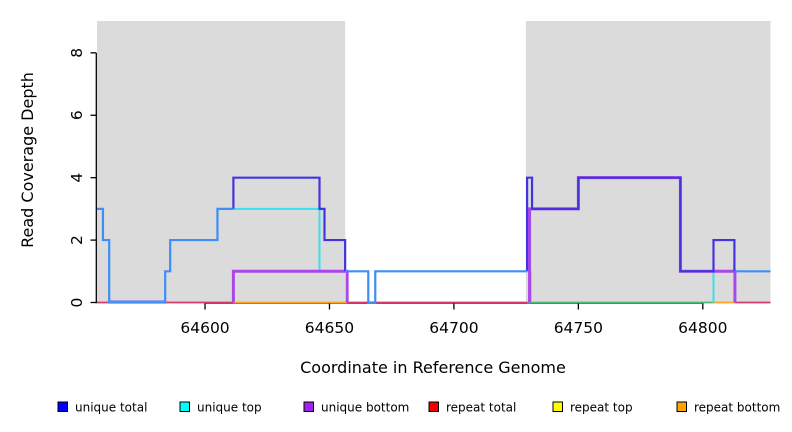 This screenshot has width=792, height=432. What do you see at coordinates (77, 178) in the screenshot?
I see `y-tick-label: 4` at bounding box center [77, 178].